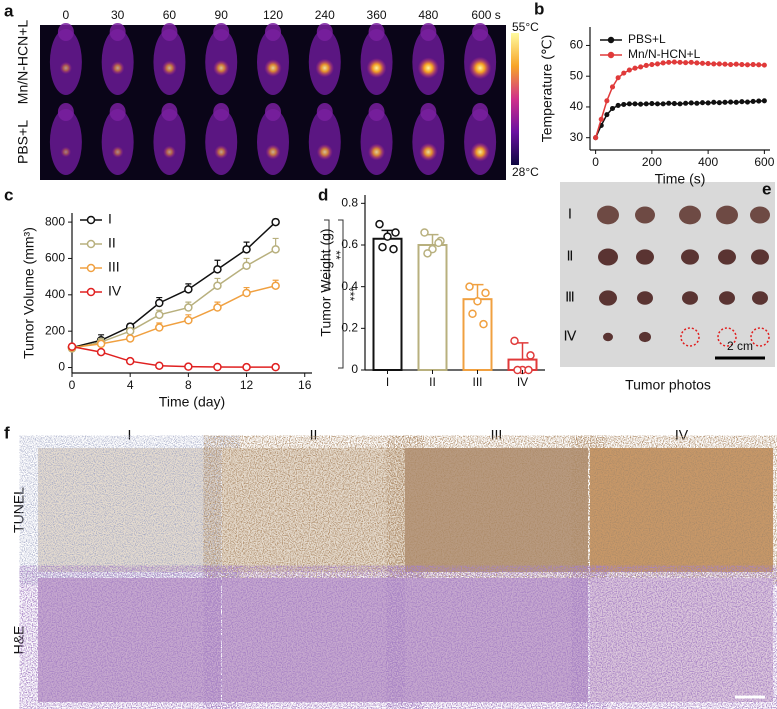  I want to click on y-tick-label: 0.2, so click(349, 328).